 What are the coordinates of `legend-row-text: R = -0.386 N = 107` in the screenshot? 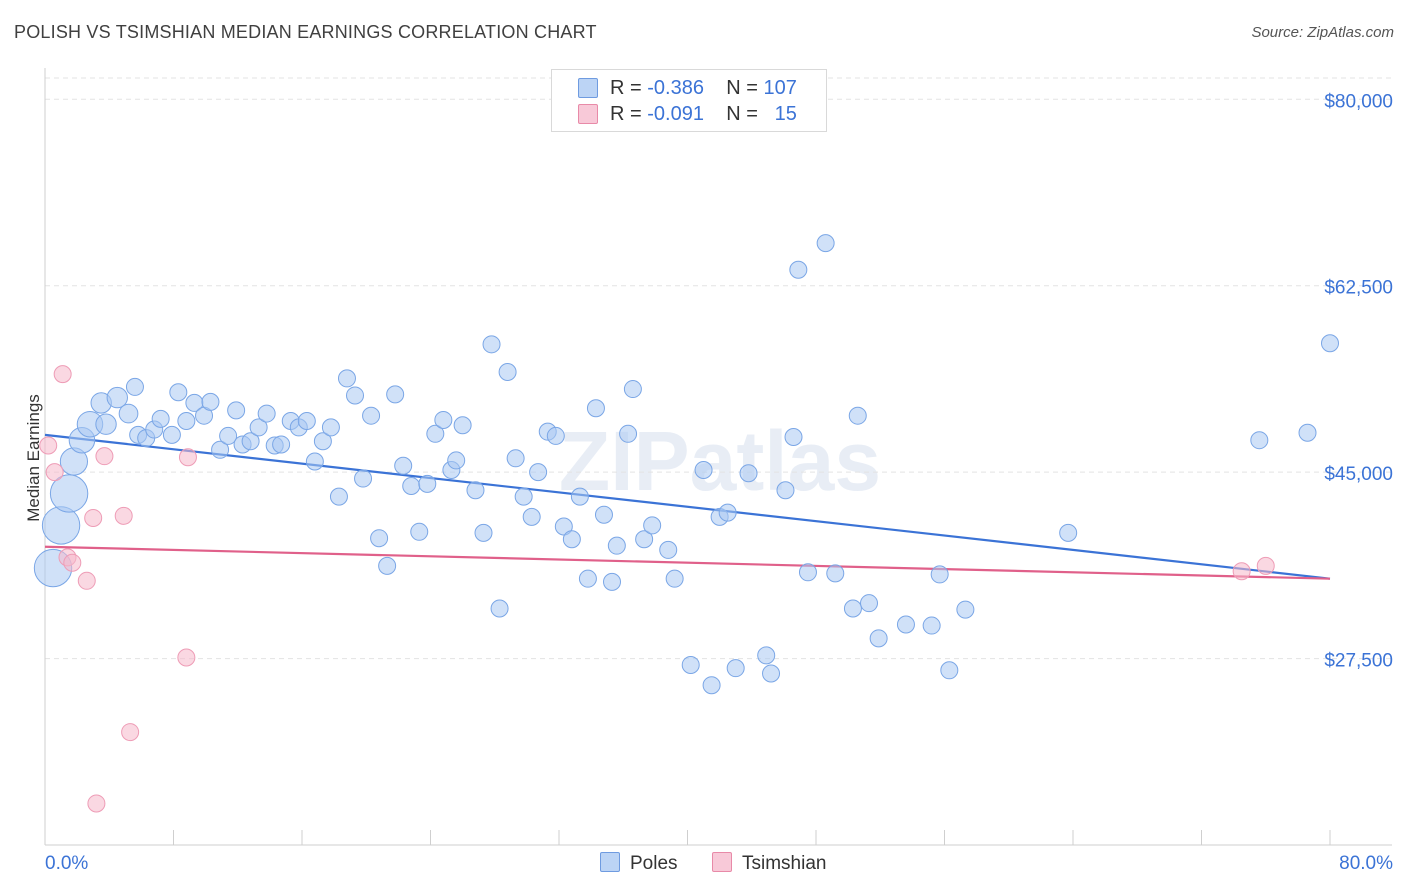 It's located at (703, 88).